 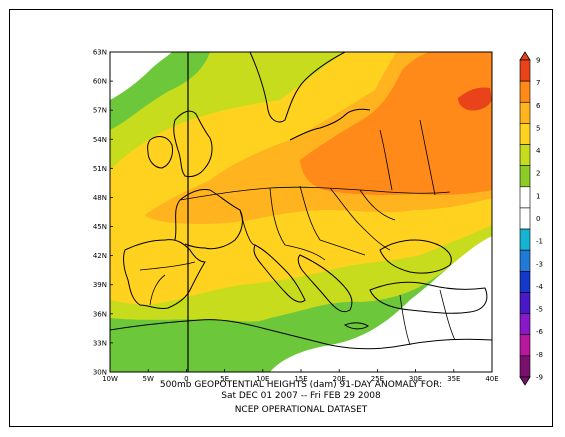 I want to click on lat-tick-label: 63N, so click(x=100, y=53).